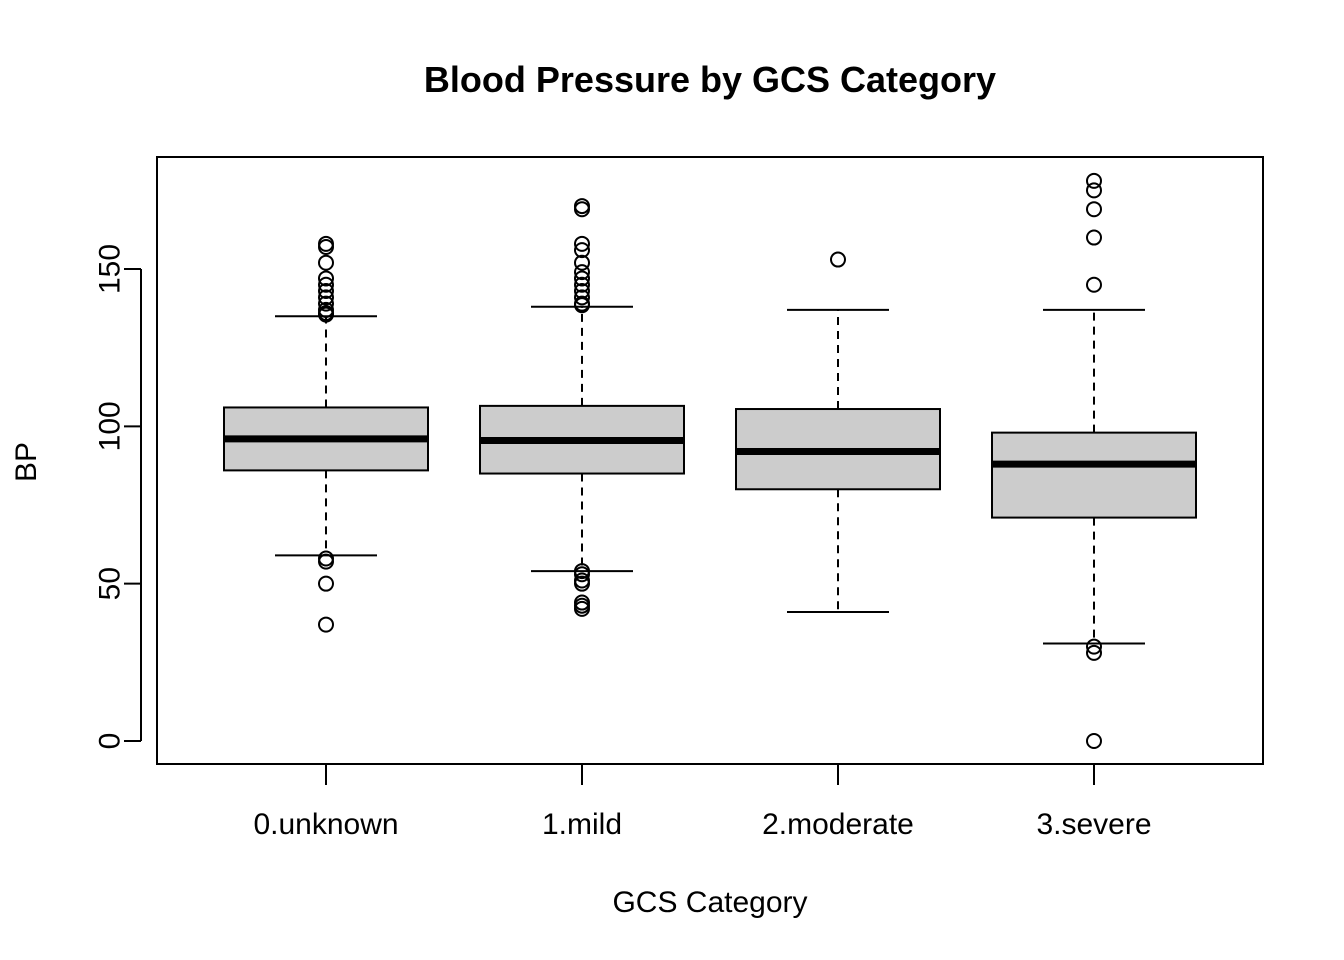  What do you see at coordinates (838, 824) in the screenshot?
I see `x-tick-label: 2.moderate` at bounding box center [838, 824].